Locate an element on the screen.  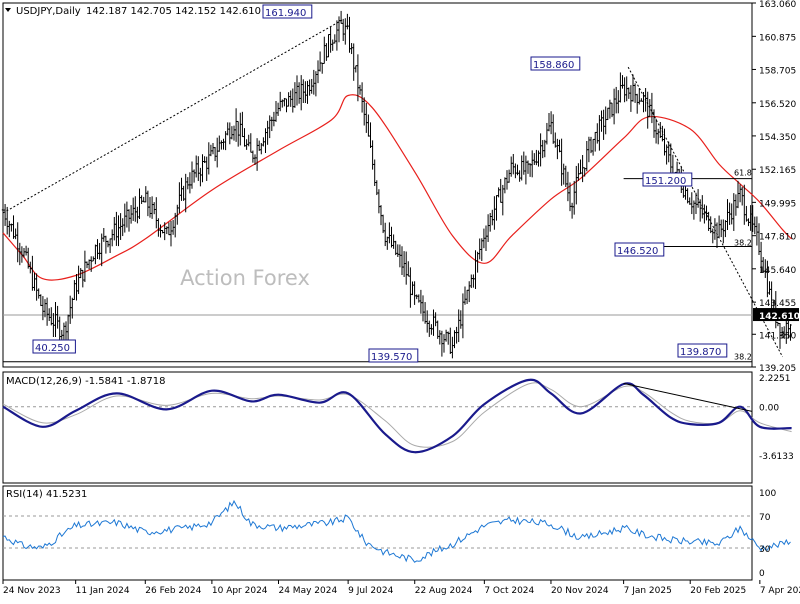
rsi-axis-label: 100 is located at coordinates (767, 494).